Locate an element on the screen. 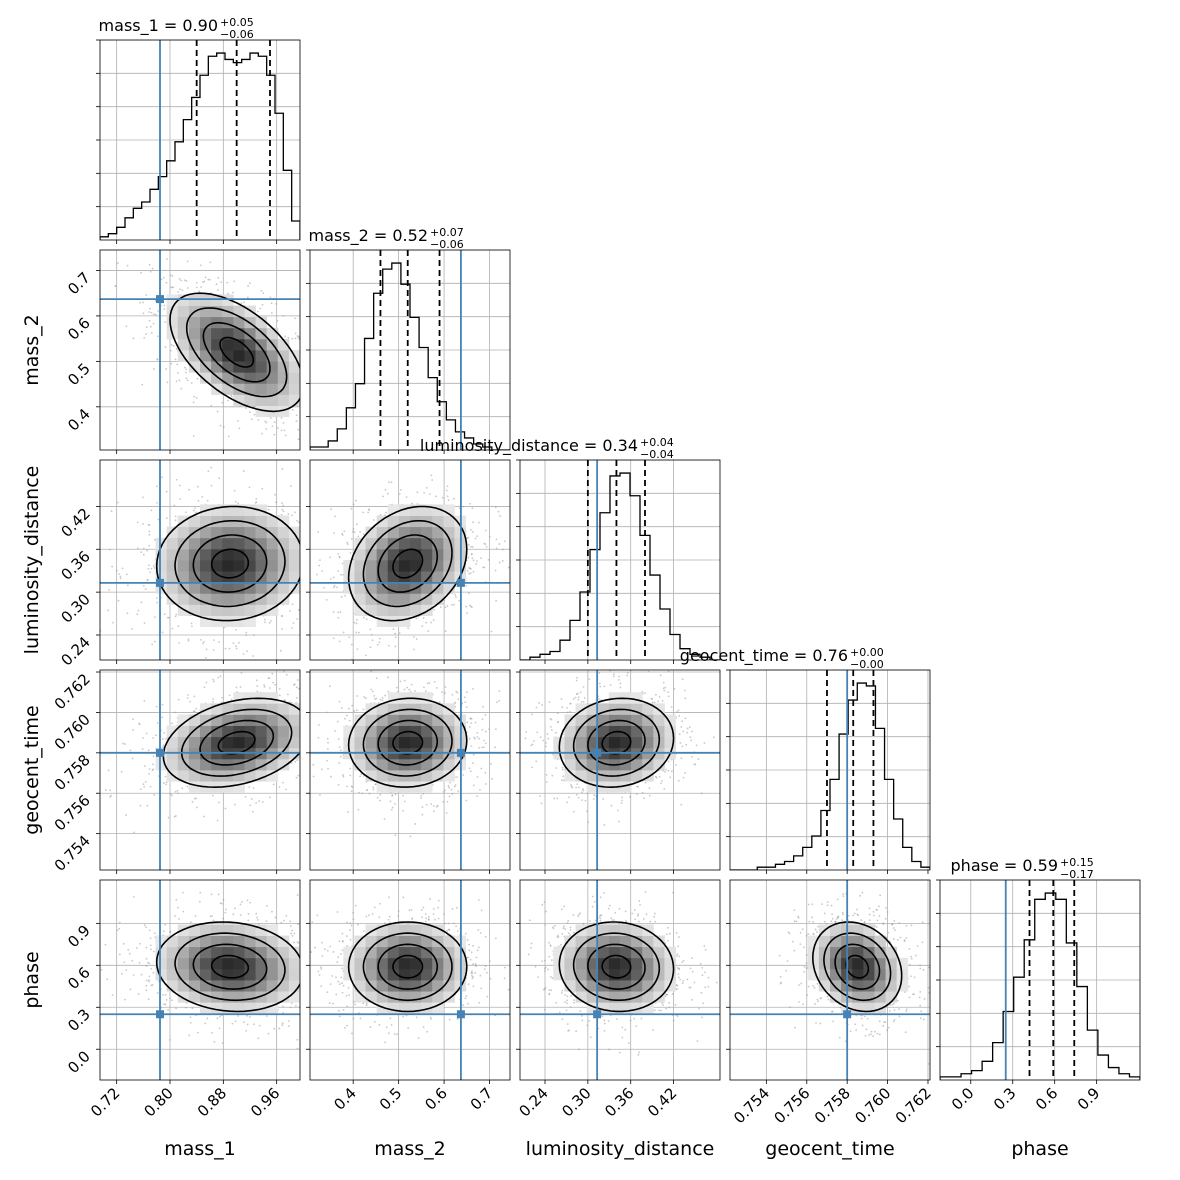  y-tick-label: 0.6 is located at coordinates (79, 329).